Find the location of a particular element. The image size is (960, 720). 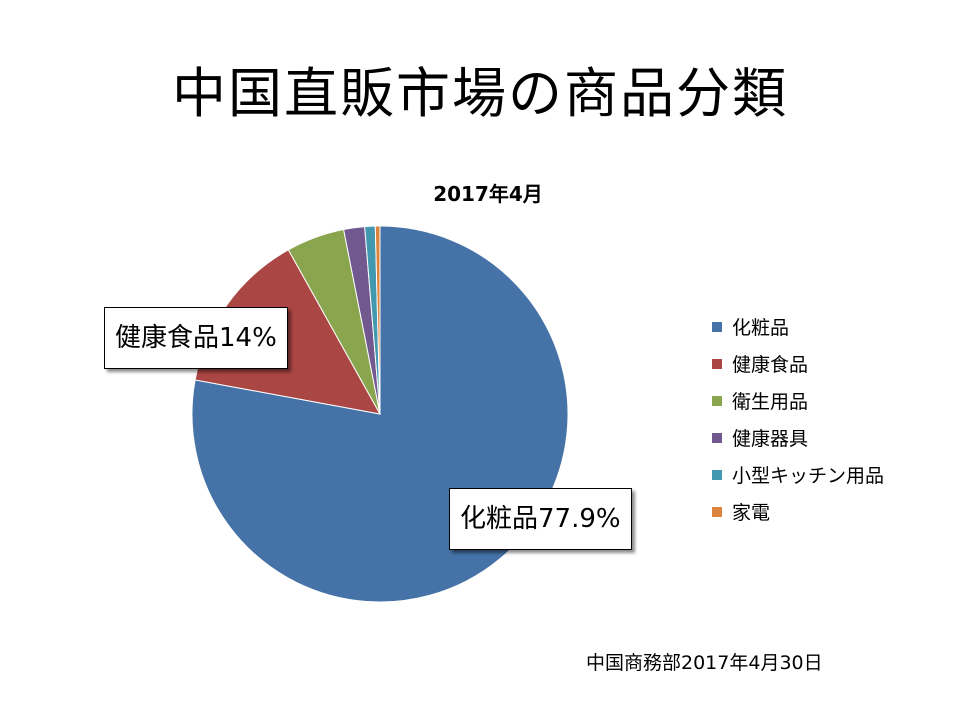

legend-item-0: 化粧品 is located at coordinates (798, 326).